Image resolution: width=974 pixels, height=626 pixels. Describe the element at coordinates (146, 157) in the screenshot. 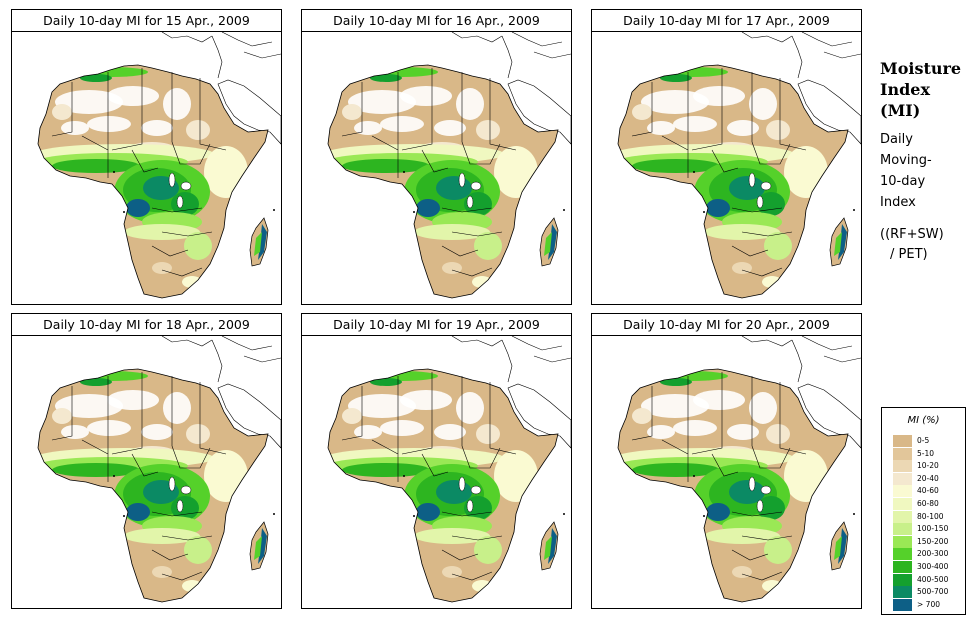

I see `map-panel-apr15: Daily 10-day MI for 15 Apr., 2009` at that location.